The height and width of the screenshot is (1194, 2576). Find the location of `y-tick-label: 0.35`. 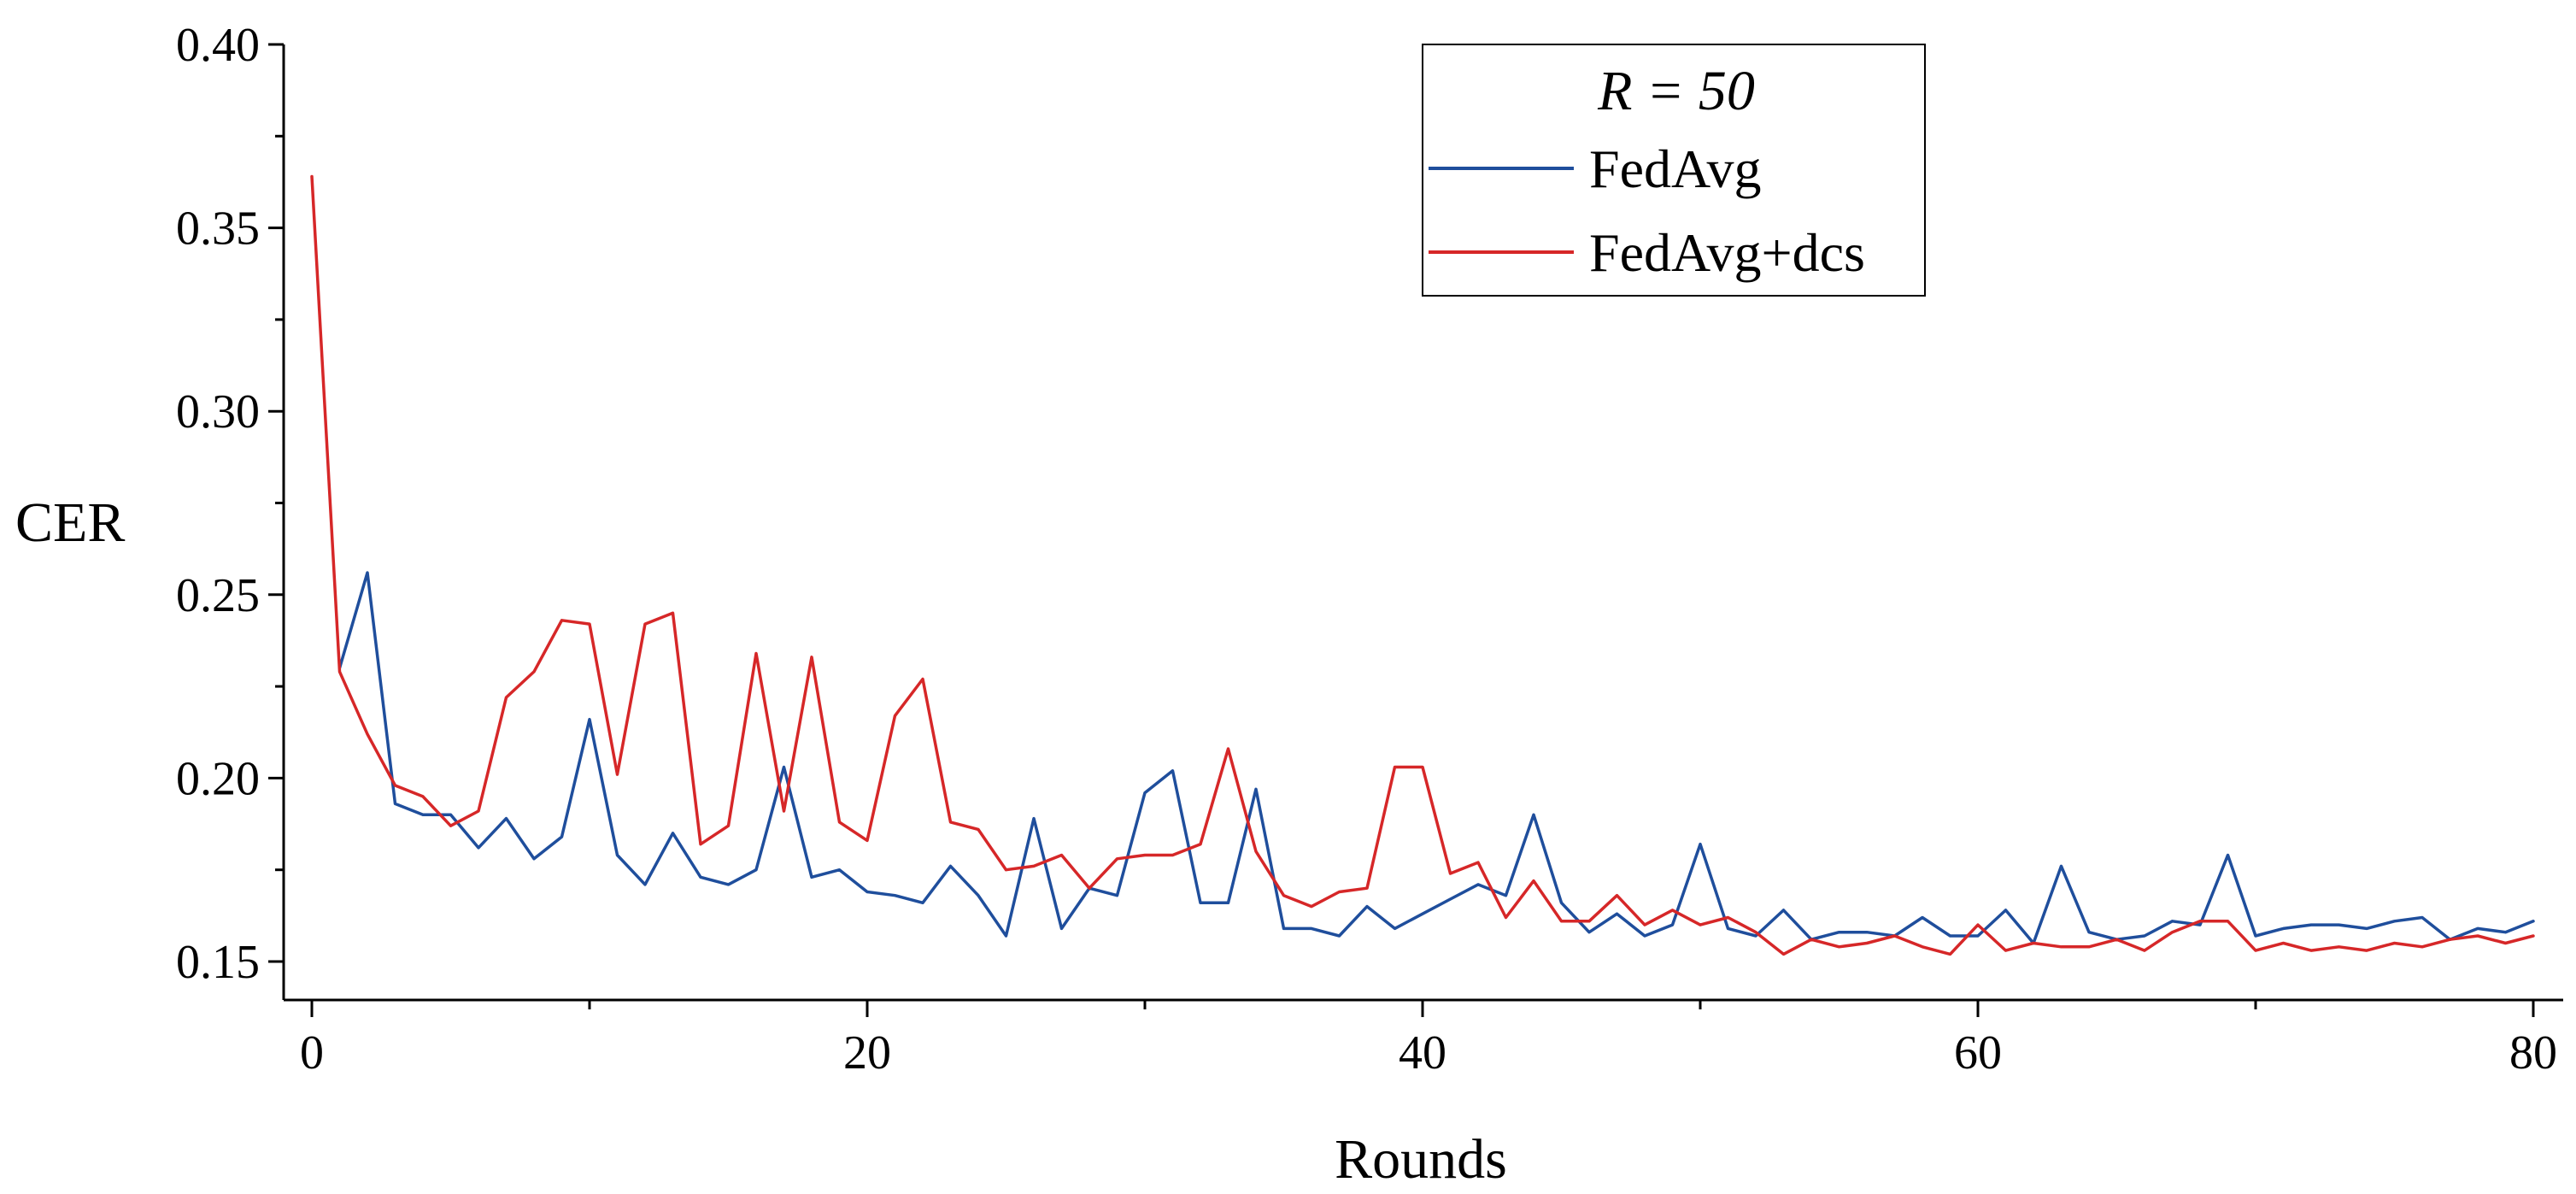

y-tick-label: 0.35 is located at coordinates (218, 229).